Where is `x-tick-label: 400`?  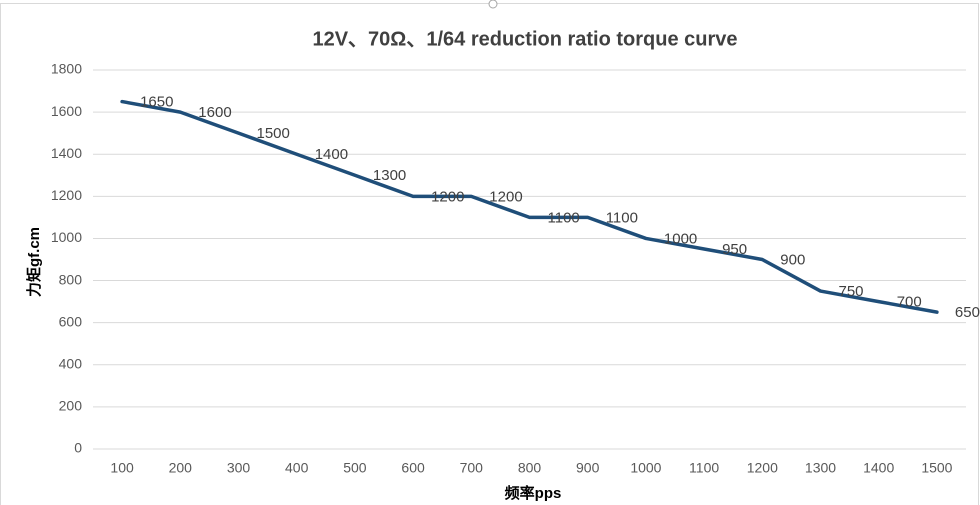 x-tick-label: 400 is located at coordinates (297, 468).